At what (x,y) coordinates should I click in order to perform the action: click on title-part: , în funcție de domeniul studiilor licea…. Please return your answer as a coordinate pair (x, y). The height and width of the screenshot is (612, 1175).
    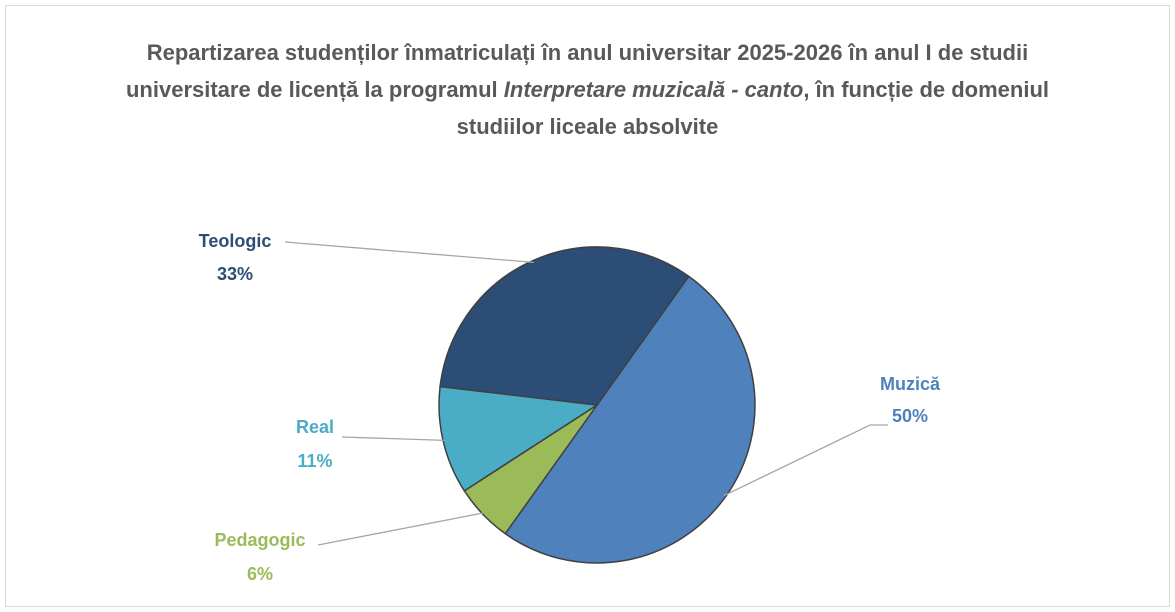
    Looking at the image, I should click on (753, 108).